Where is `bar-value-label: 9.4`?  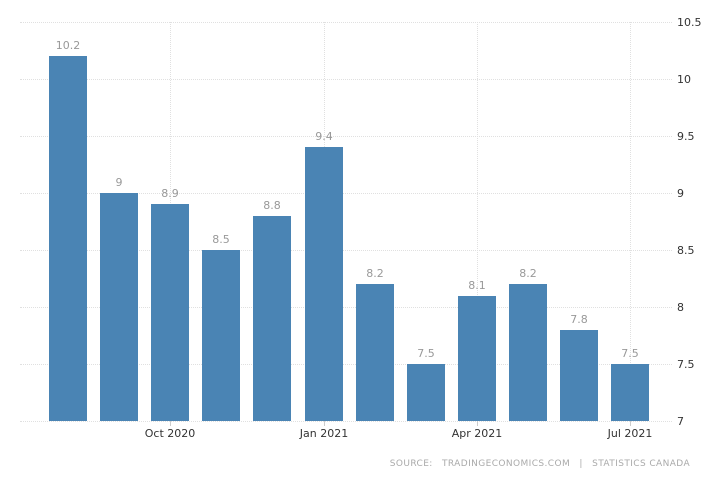 bar-value-label: 9.4 is located at coordinates (324, 136).